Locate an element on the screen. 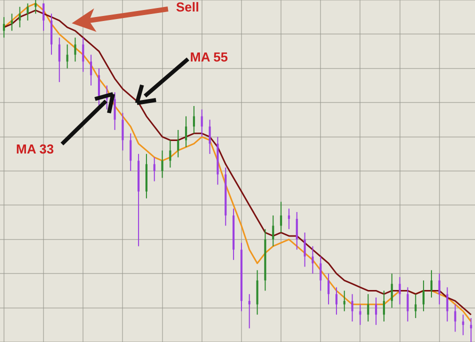  annotation: MA 33 is located at coordinates (35, 149).